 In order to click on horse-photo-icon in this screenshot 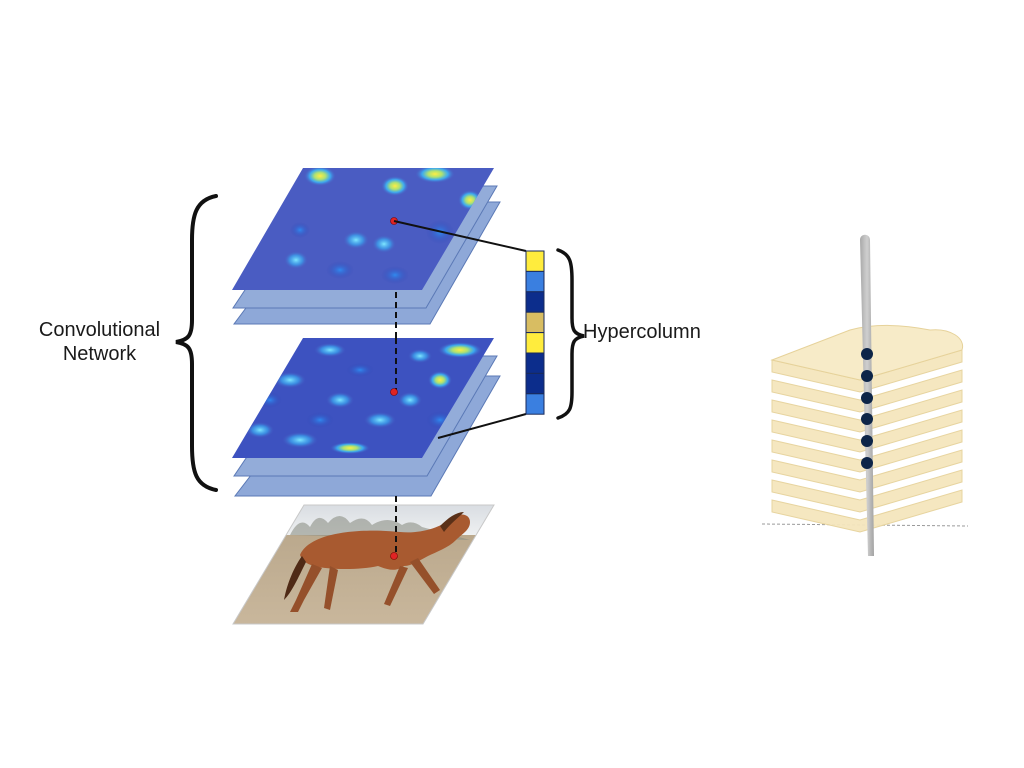, I will do `click(363, 564)`.